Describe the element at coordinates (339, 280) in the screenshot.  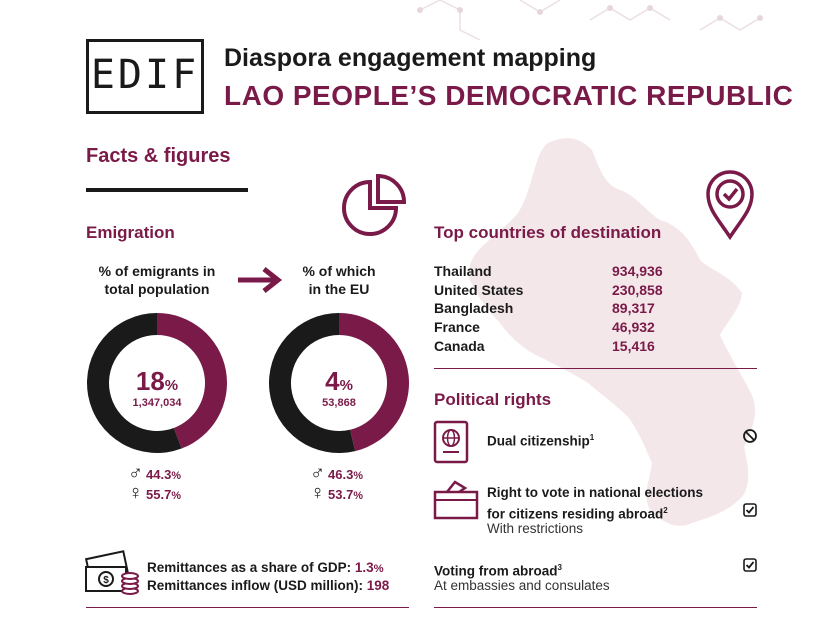
I see `donut-eu-title: % of which in the EU` at that location.